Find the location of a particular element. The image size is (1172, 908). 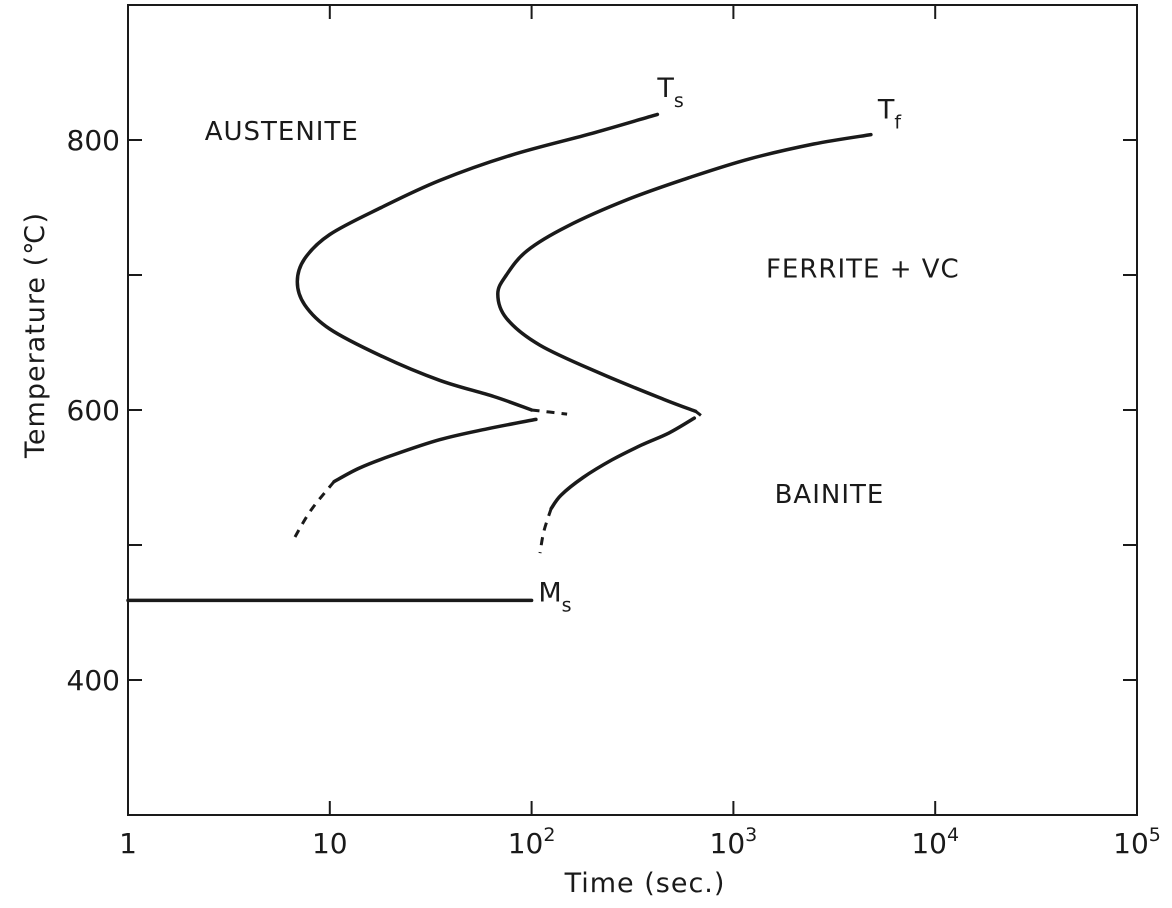

curve-ts-solid is located at coordinates (477, 262).